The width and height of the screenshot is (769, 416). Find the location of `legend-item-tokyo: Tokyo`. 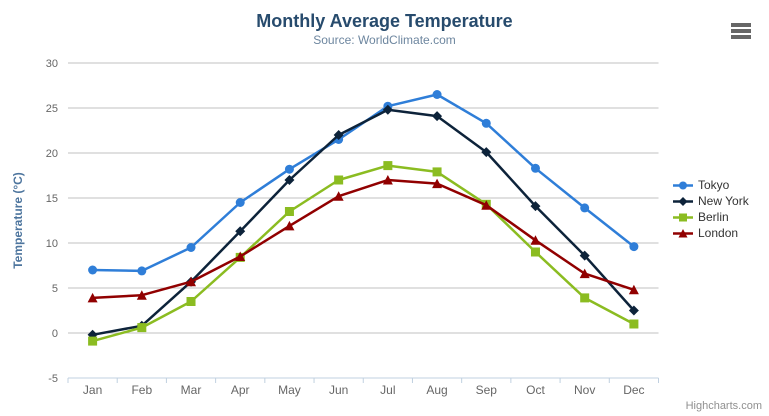

legend-item-tokyo: Tokyo is located at coordinates (710, 185).